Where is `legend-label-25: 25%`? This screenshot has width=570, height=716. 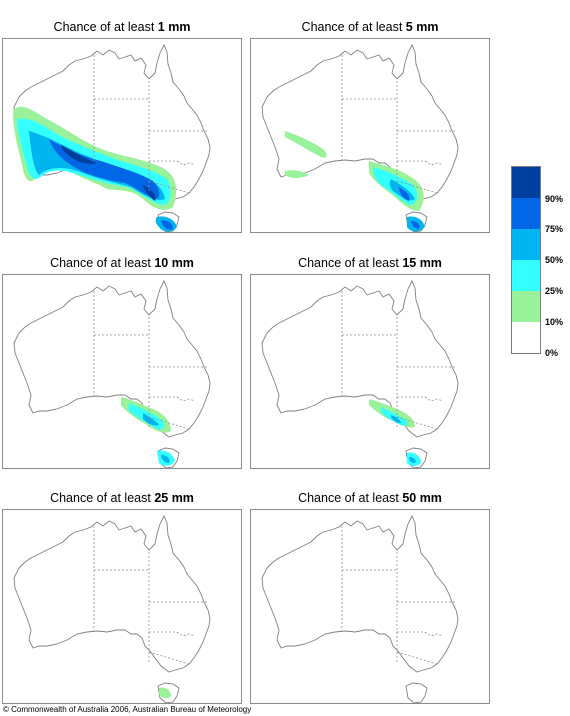 legend-label-25: 25% is located at coordinates (554, 291).